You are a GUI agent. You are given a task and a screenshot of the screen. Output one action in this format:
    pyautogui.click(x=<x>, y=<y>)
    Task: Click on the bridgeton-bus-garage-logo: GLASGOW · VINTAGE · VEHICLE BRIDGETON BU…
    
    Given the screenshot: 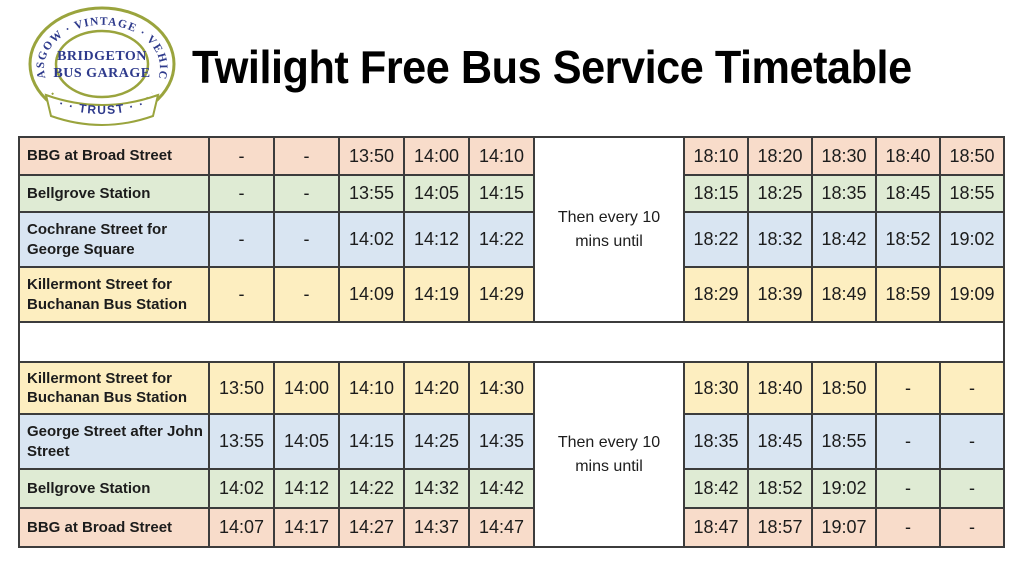 What is the action you would take?
    pyautogui.click(x=101, y=65)
    